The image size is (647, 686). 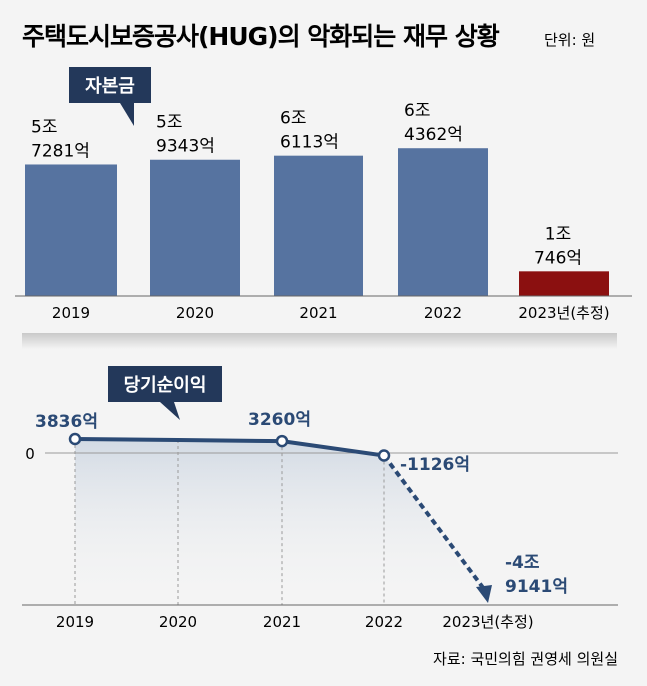 What do you see at coordinates (282, 622) in the screenshot?
I see `line-tick-label: 2021` at bounding box center [282, 622].